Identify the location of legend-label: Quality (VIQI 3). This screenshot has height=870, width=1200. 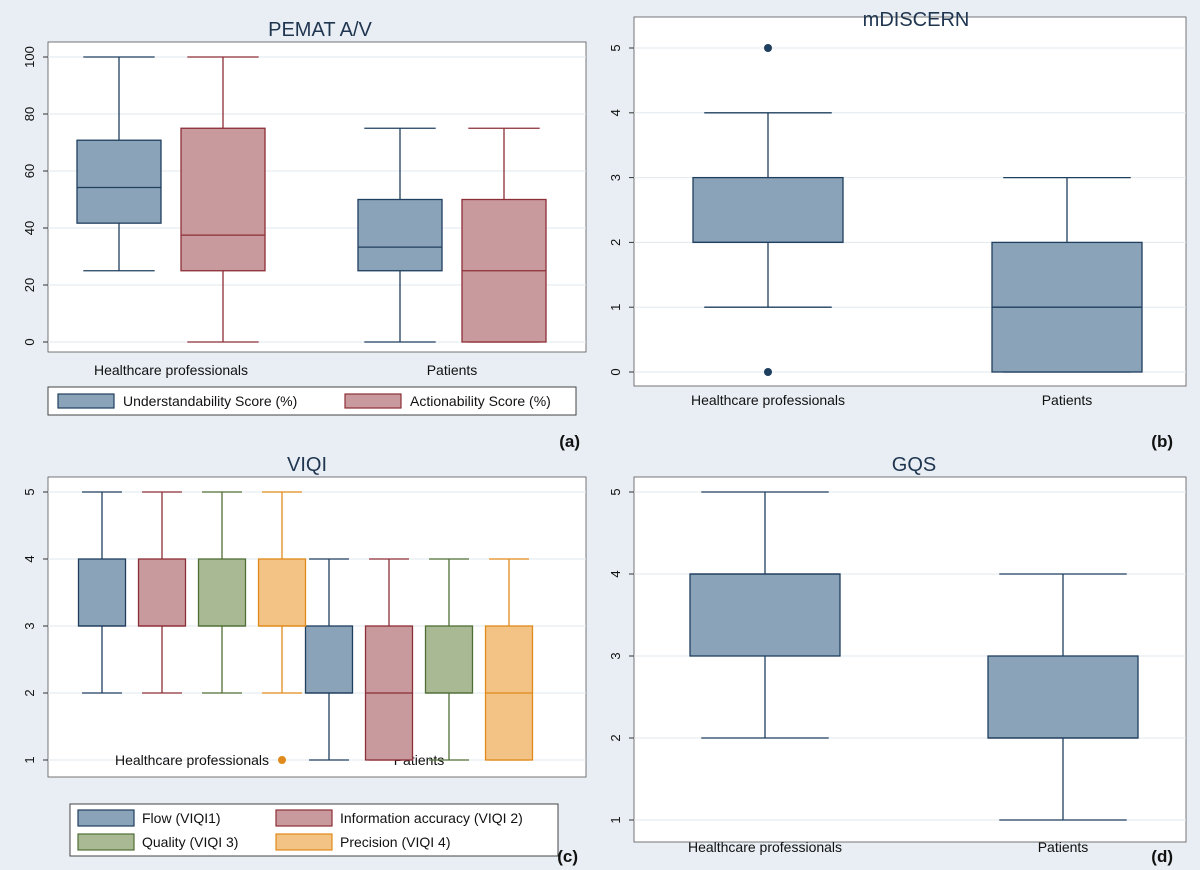
(190, 842).